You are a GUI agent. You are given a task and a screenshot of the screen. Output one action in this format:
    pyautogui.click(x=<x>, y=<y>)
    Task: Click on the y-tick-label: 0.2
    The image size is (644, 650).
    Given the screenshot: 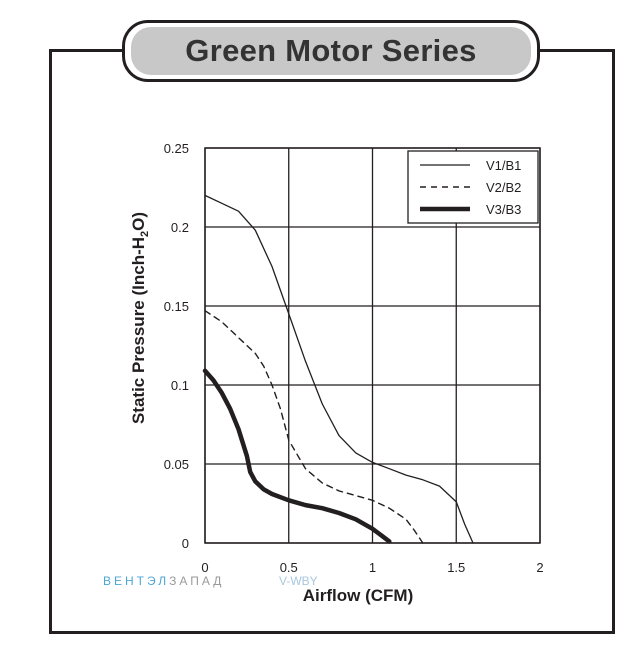 What is the action you would take?
    pyautogui.click(x=180, y=227)
    